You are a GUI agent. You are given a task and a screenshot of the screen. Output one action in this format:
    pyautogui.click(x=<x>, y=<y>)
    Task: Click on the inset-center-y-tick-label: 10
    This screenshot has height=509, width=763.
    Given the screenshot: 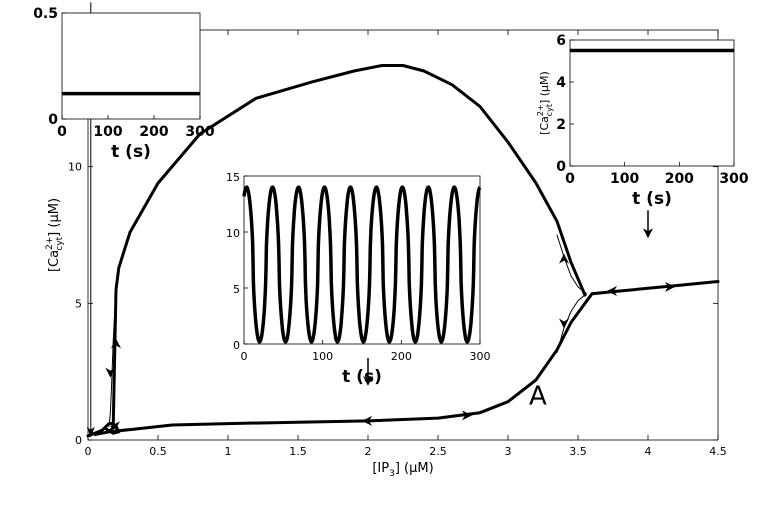 What is the action you would take?
    pyautogui.click(x=233, y=233)
    